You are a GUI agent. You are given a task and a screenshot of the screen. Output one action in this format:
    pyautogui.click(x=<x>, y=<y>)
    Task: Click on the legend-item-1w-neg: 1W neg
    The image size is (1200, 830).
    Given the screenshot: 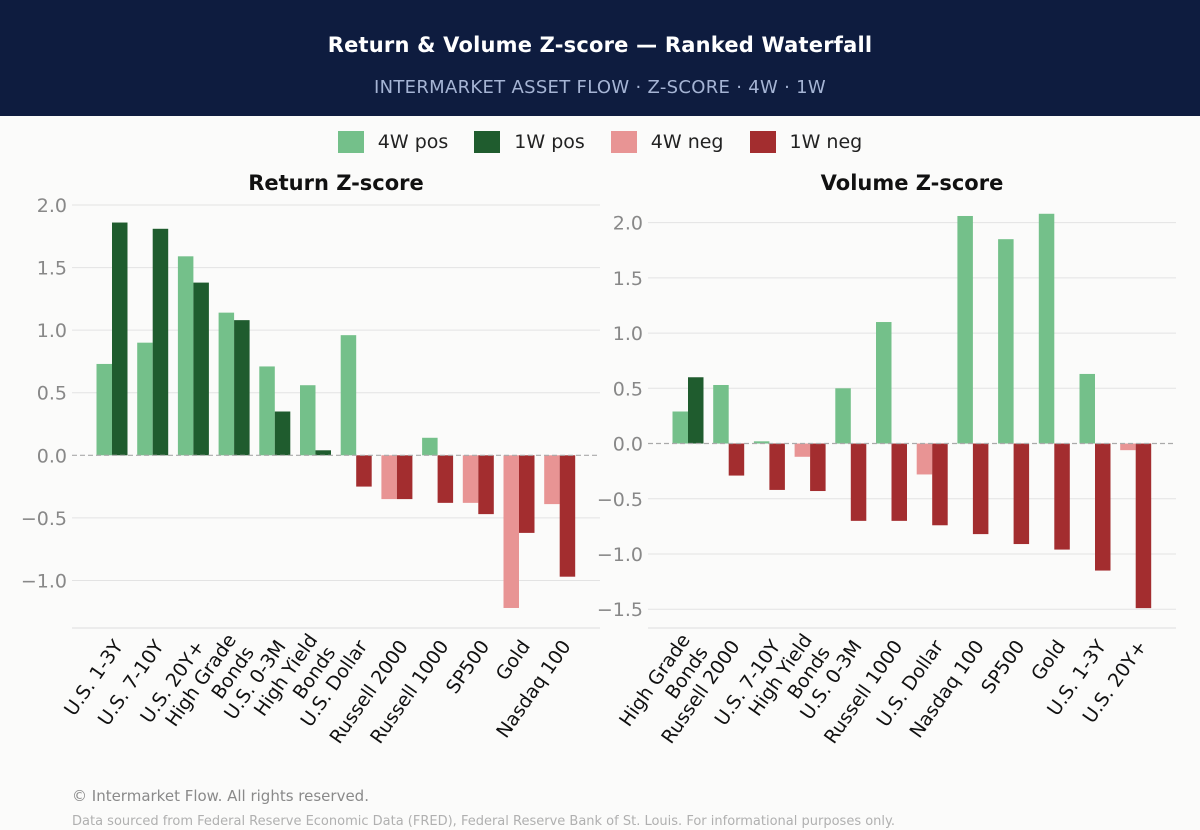 What is the action you would take?
    pyautogui.click(x=806, y=142)
    